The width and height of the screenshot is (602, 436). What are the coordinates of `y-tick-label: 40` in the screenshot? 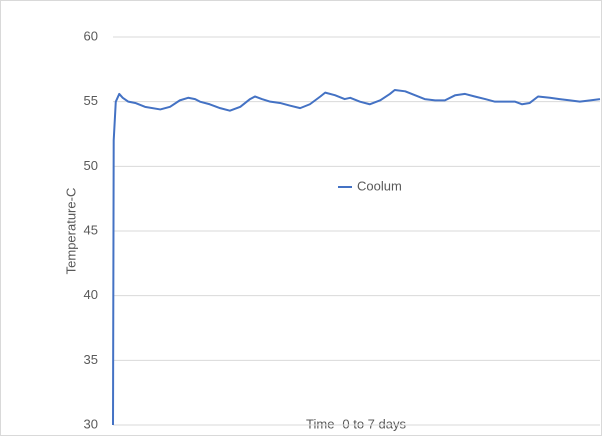 It's located at (91, 294).